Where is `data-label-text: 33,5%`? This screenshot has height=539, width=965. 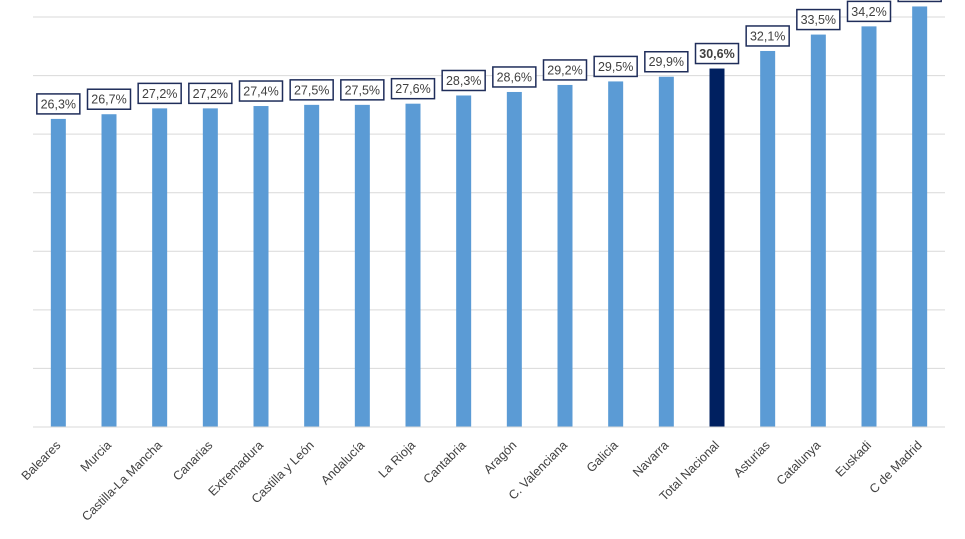
data-label-text: 33,5% is located at coordinates (818, 20).